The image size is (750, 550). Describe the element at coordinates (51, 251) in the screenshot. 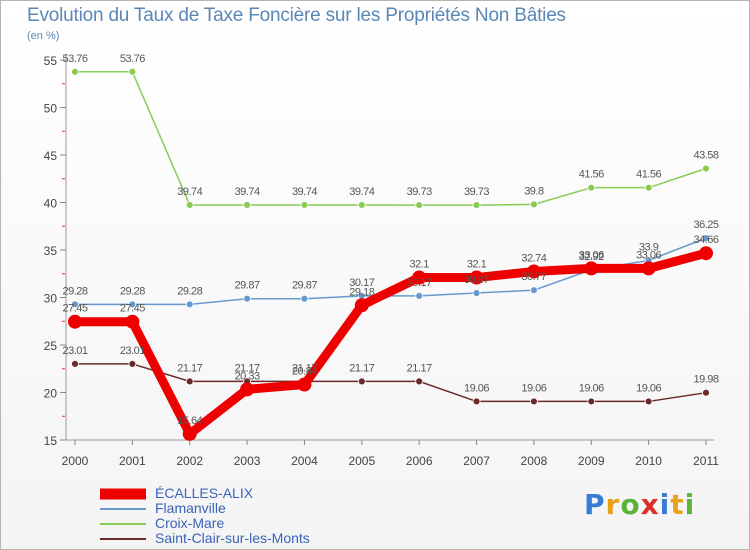

I see `y-tick-label: 35` at that location.